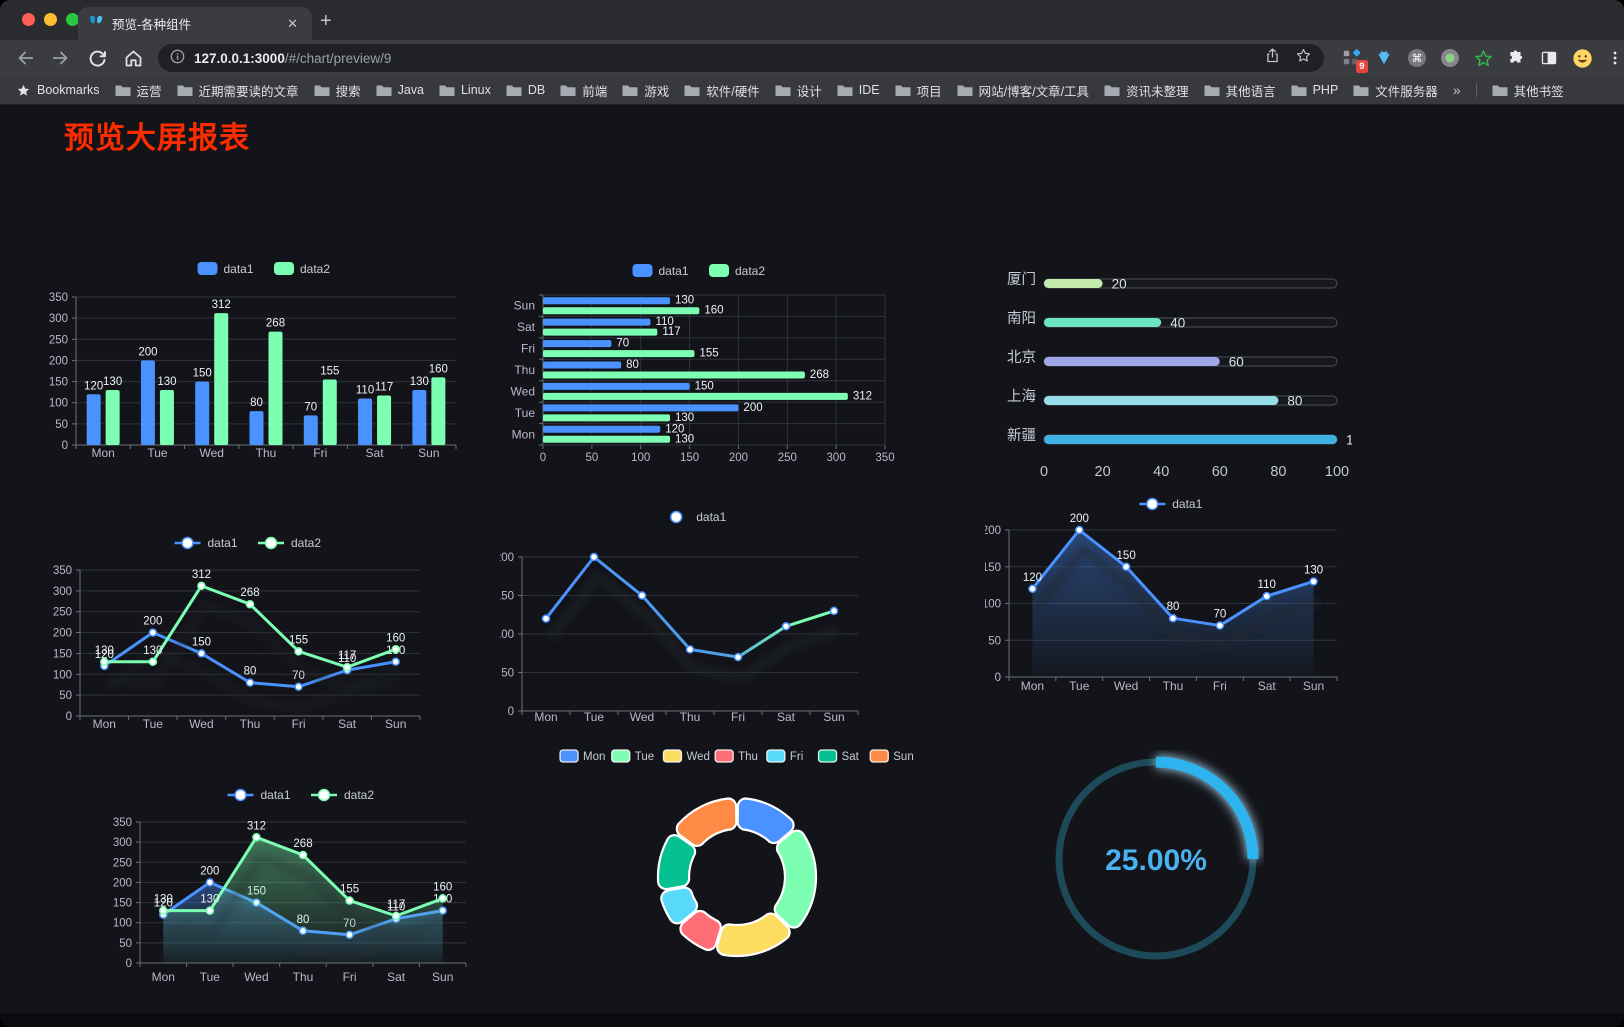 This screenshot has width=1624, height=1027. I want to click on bookmark-folder: 网站/博客/文章/工具, so click(1023, 90).